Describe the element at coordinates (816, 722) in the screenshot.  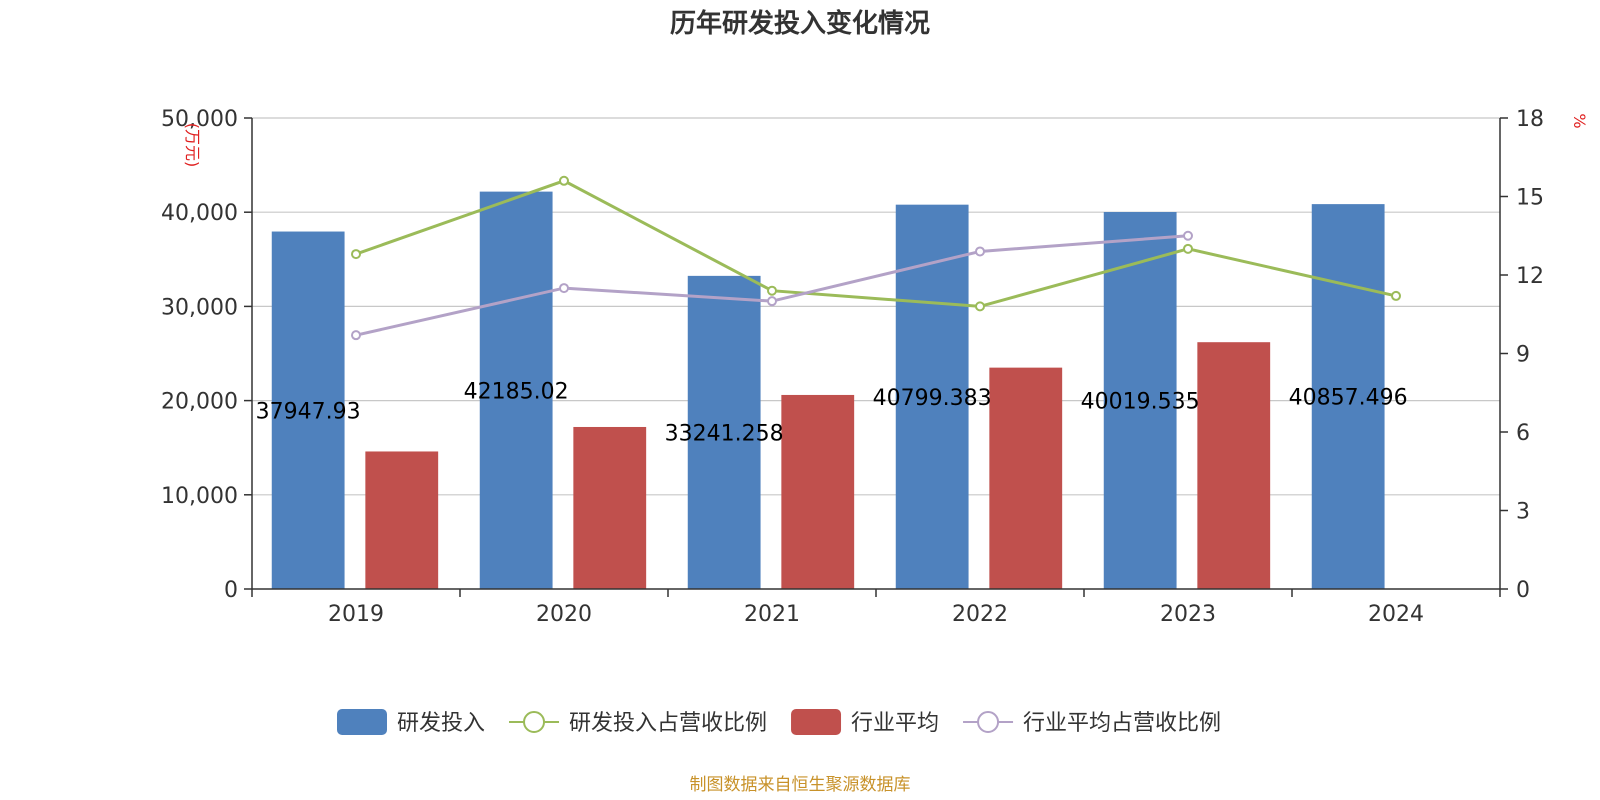
I see `legend-swatch-行业平均` at that location.